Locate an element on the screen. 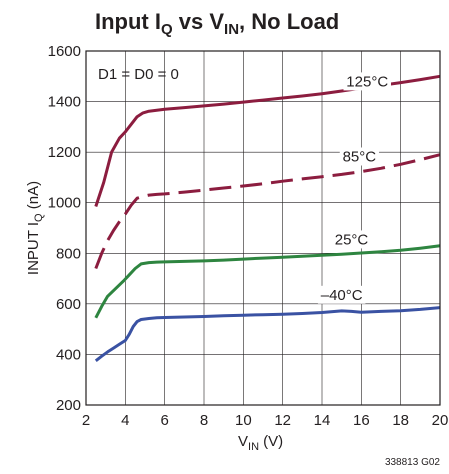 This screenshot has width=449, height=474. y-tick-label-400: 400 is located at coordinates (68, 354).